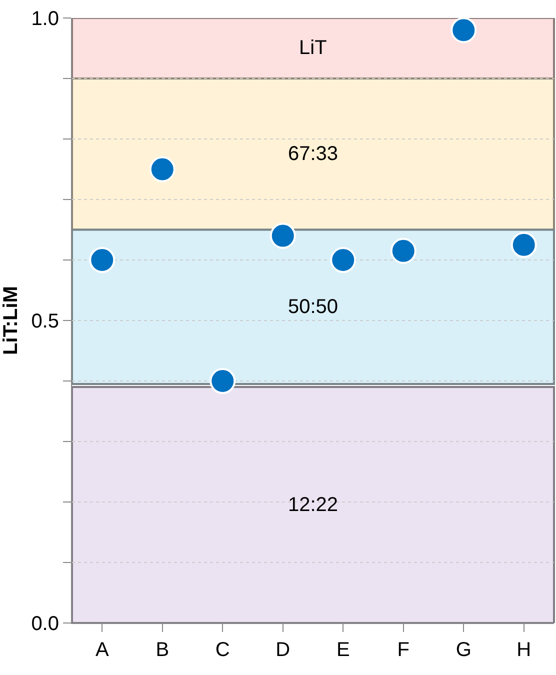  What do you see at coordinates (313, 48) in the screenshot?
I see `band-label: LiT` at bounding box center [313, 48].